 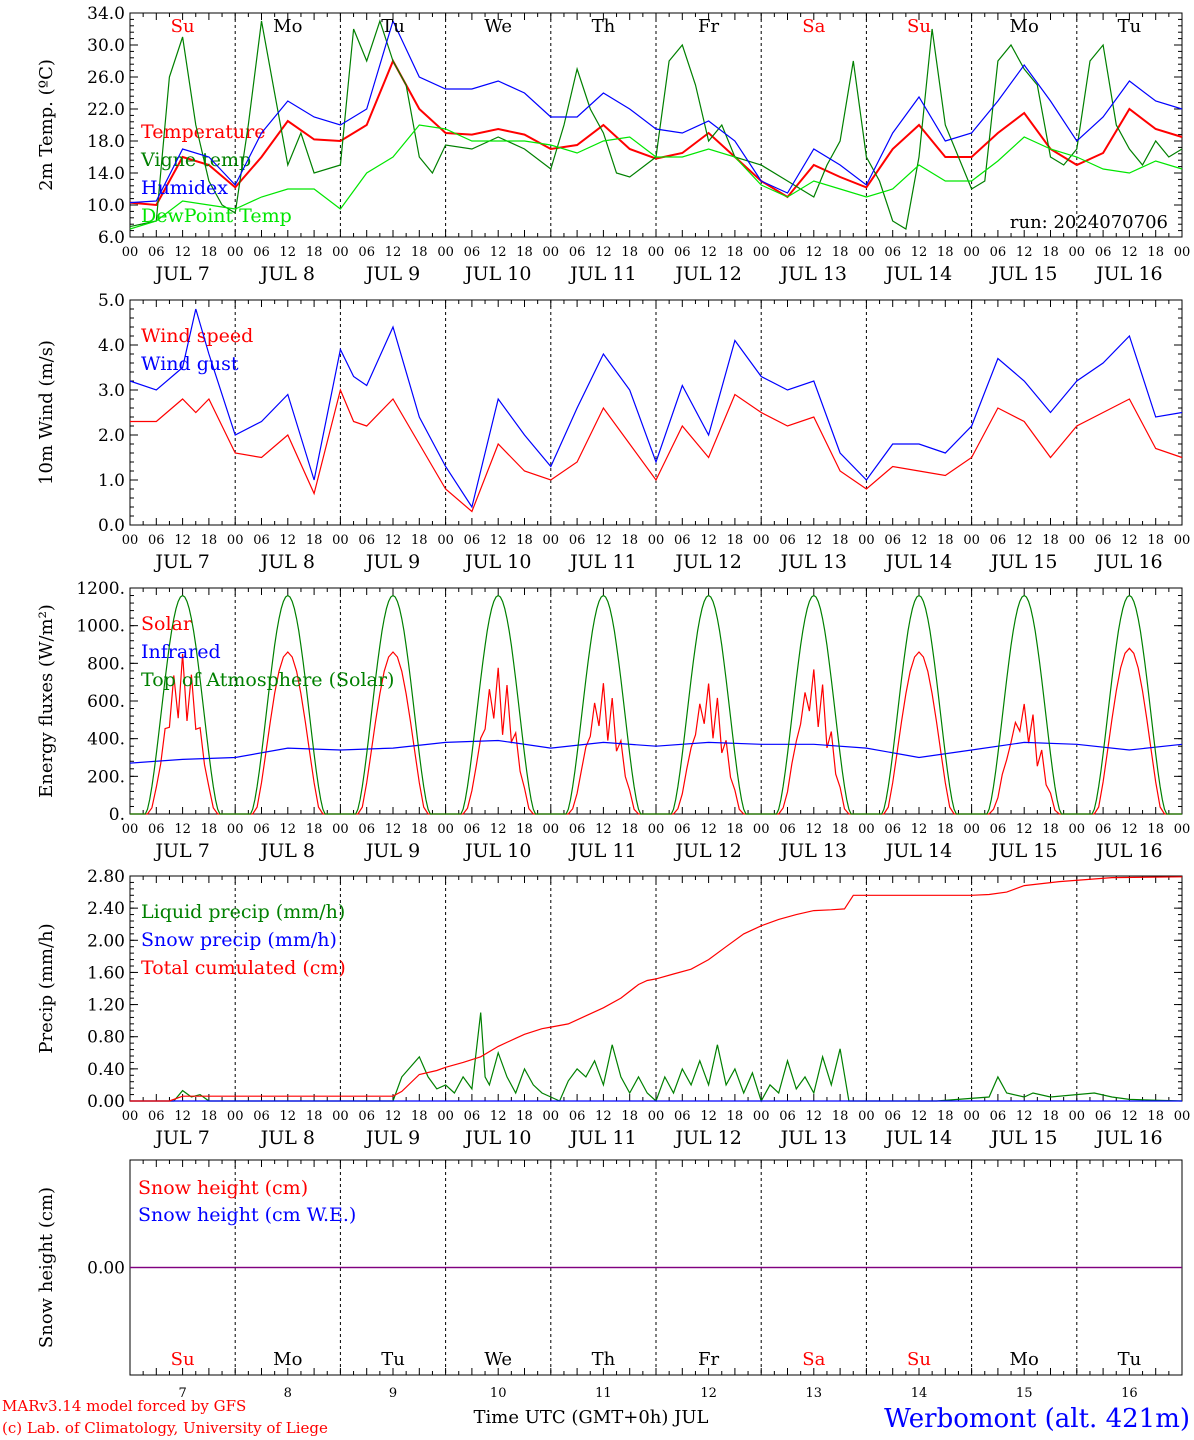 What do you see at coordinates (106, 909) in the screenshot?
I see `y-tick-label: 2.40` at bounding box center [106, 909].